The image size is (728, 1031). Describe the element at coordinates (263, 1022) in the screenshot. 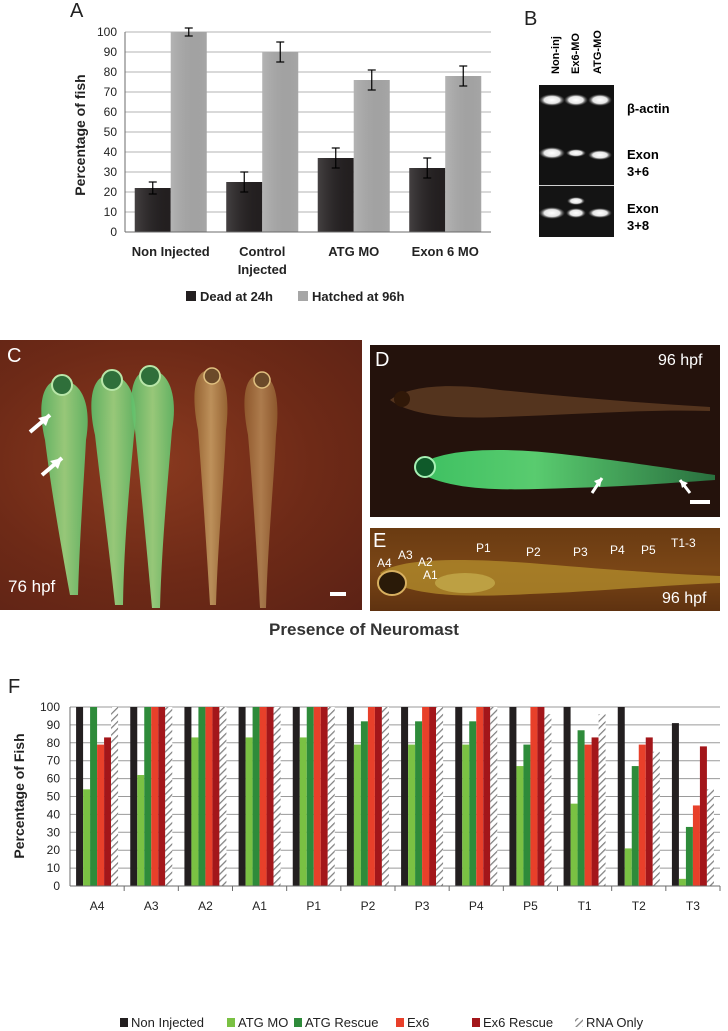

I see `chart-f-legend-label: ATG MO` at that location.